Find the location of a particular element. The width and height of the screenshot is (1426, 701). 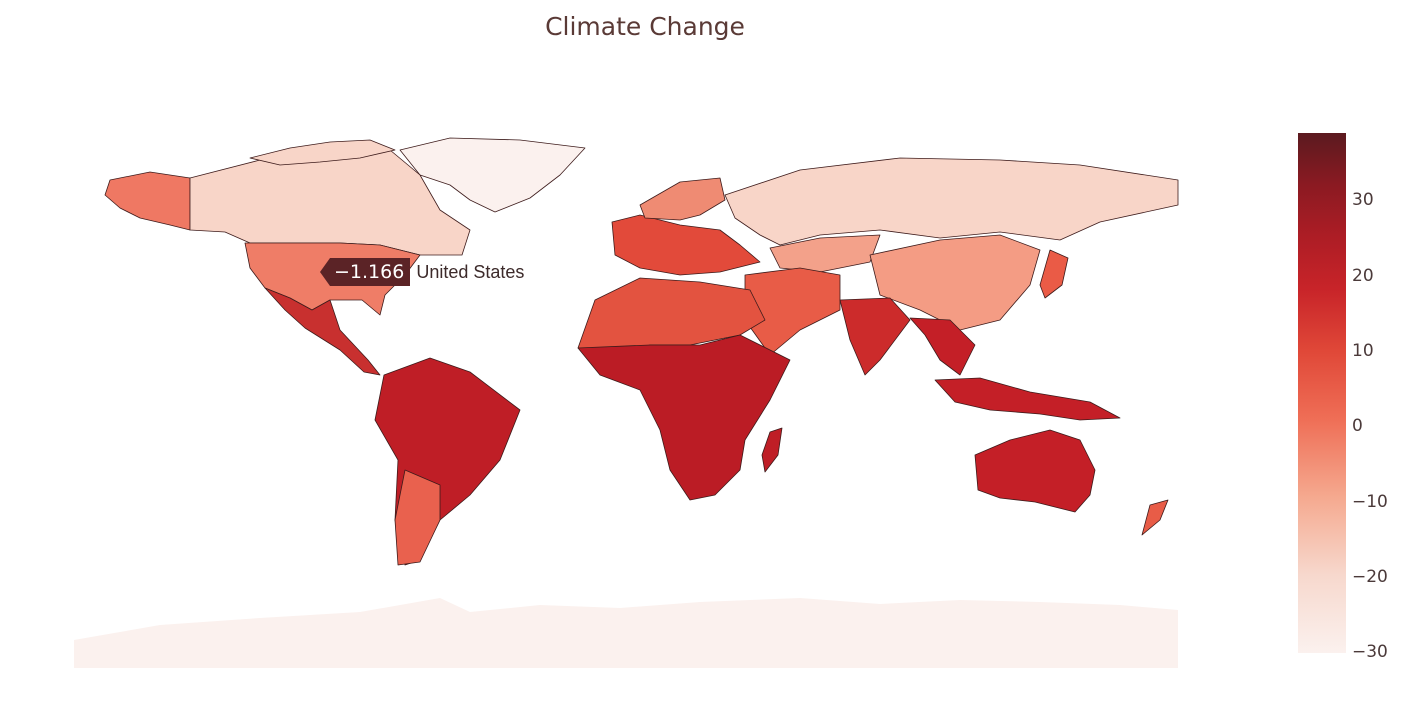

hover-tooltip: −1.166 United States is located at coordinates (422, 272).